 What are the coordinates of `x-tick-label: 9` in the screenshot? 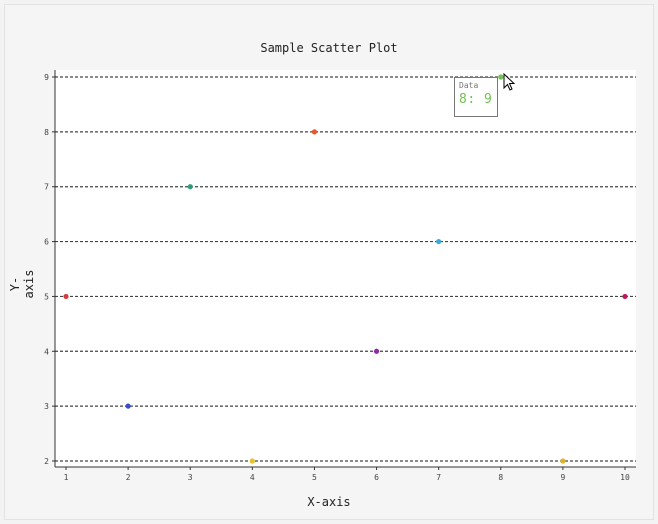 It's located at (562, 477).